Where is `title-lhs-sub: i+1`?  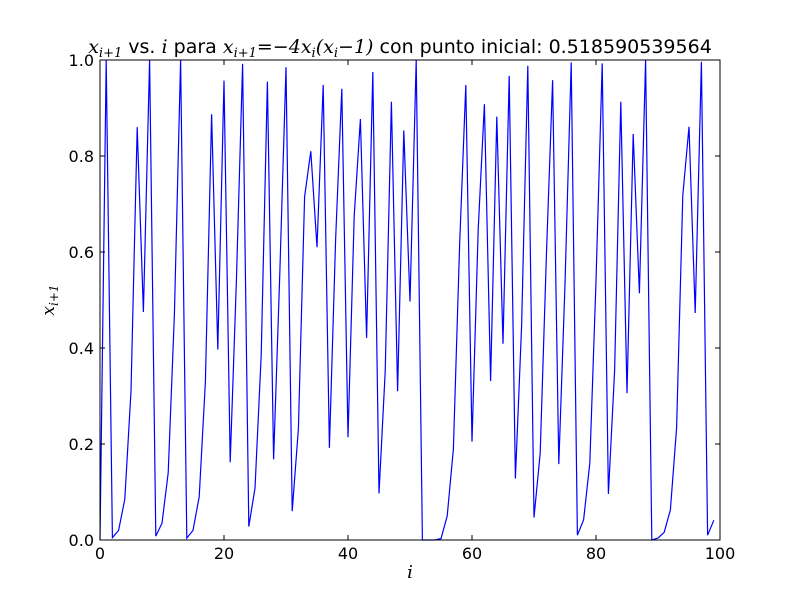 title-lhs-sub: i+1 is located at coordinates (110, 53).